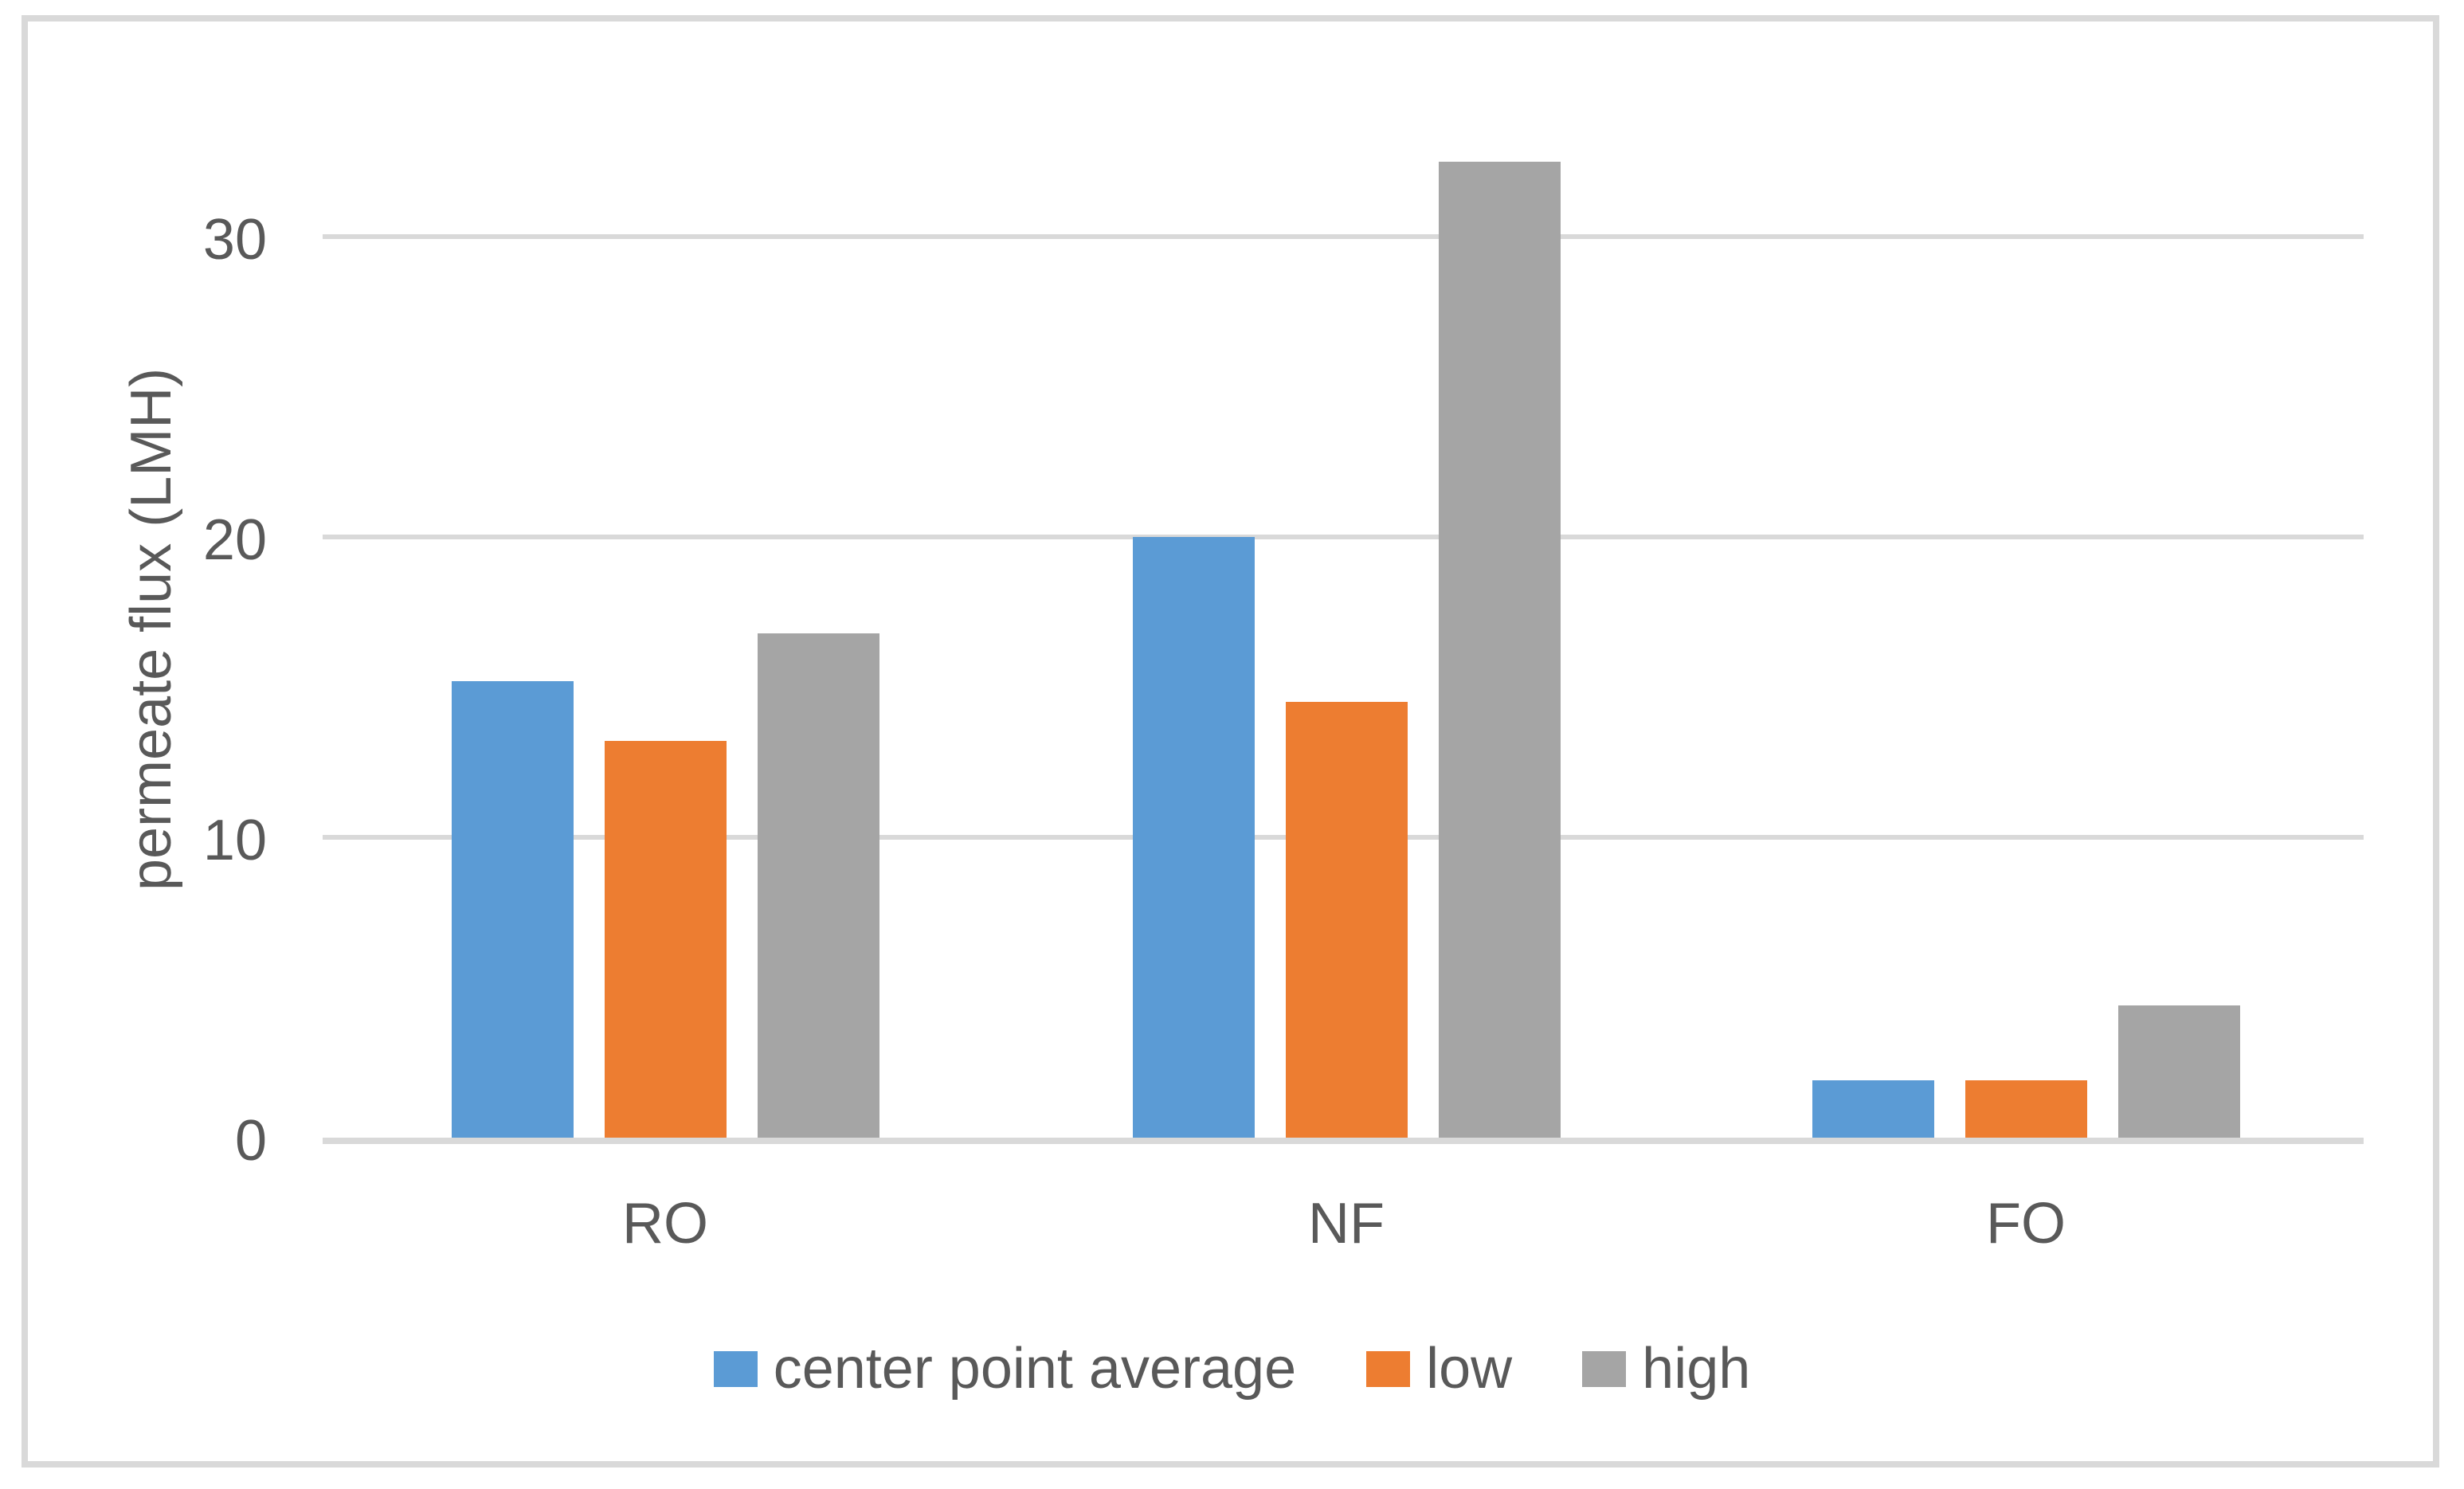 This screenshot has height=1489, width=2464. What do you see at coordinates (735, 1368) in the screenshot?
I see `legend-swatch-center-point-average-icon` at bounding box center [735, 1368].